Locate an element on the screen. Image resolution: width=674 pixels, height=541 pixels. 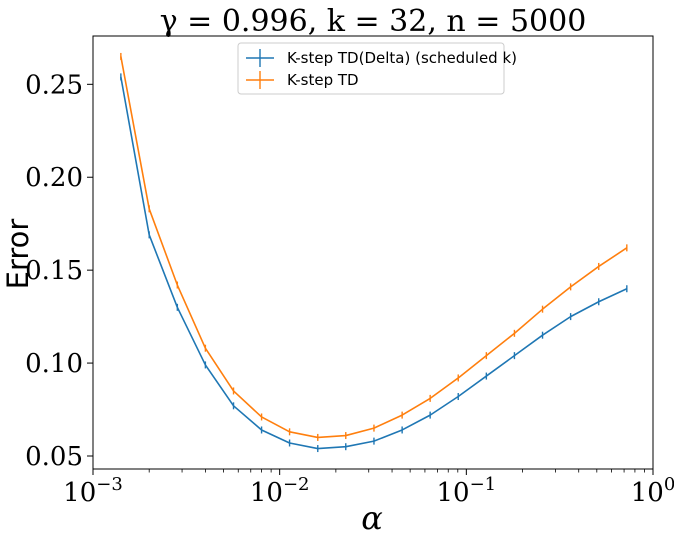
y-tick-label: 0.20 is located at coordinates (54, 178).